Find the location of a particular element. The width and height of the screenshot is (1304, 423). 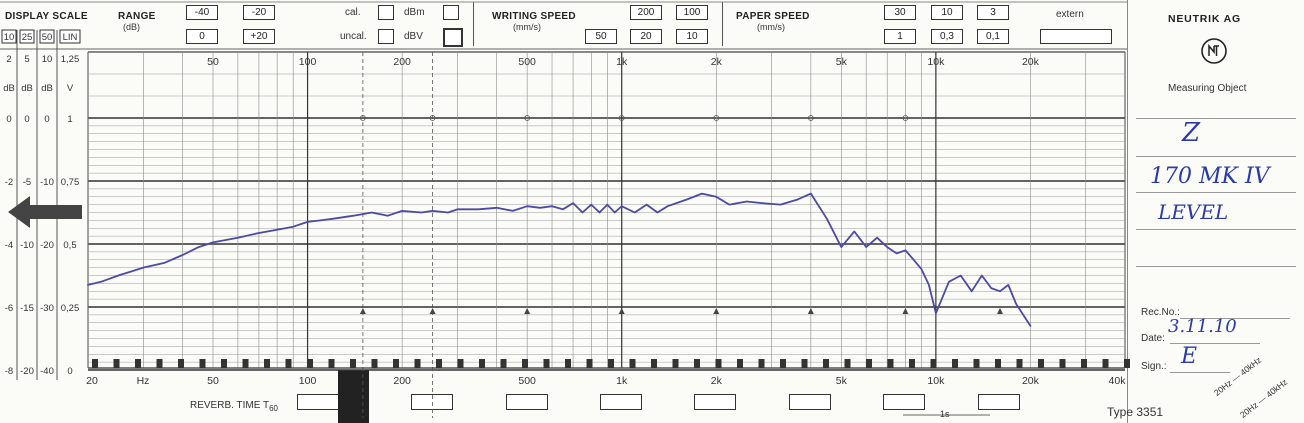

scale-row-value: -20 is located at coordinates (27, 371).